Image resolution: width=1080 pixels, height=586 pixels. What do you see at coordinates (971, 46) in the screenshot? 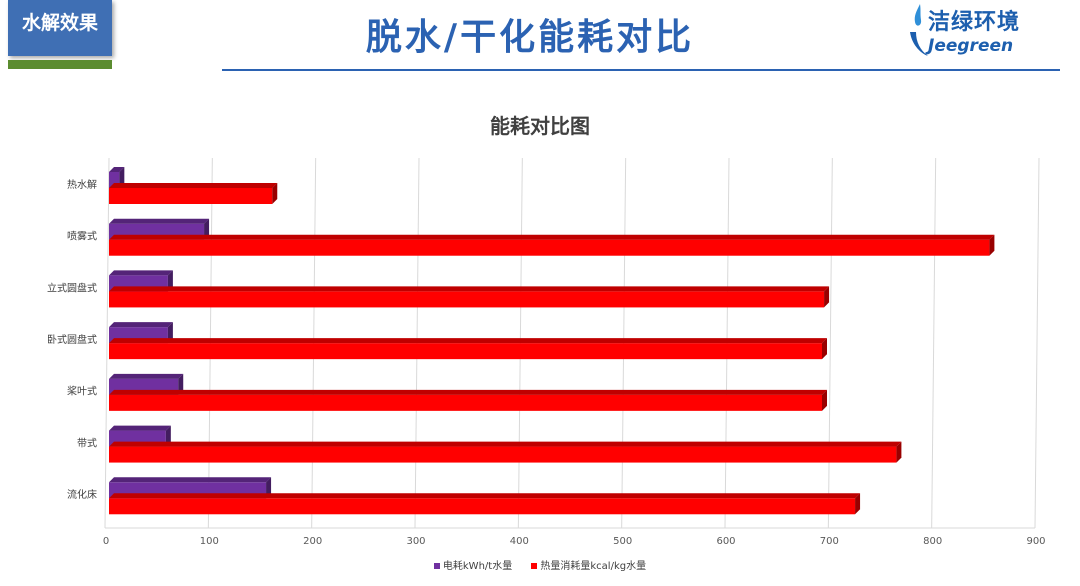
I see `logo-english-text: Jeegreen` at bounding box center [971, 46].